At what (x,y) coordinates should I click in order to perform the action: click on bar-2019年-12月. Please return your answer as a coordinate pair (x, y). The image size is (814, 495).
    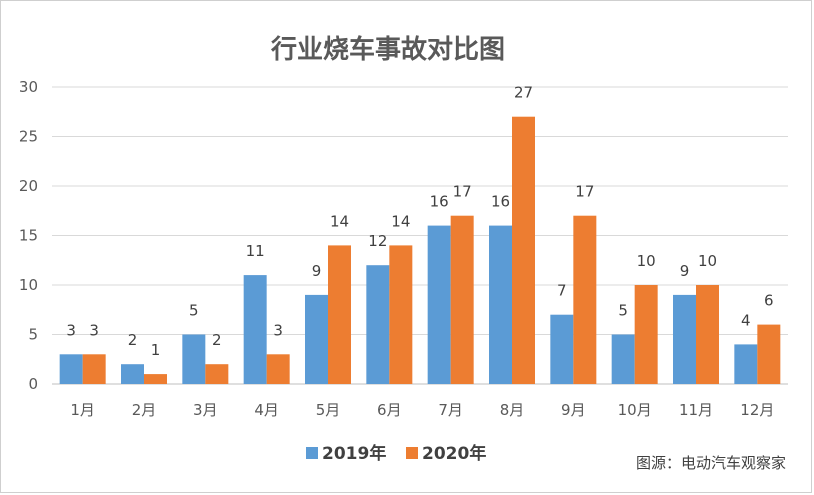
    Looking at the image, I should click on (746, 364).